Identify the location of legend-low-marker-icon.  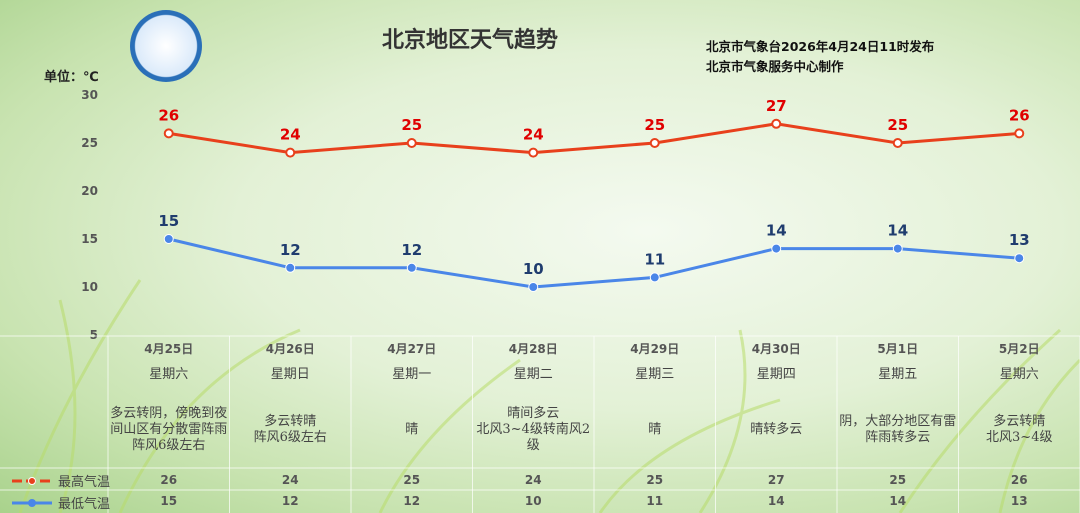
(32, 502).